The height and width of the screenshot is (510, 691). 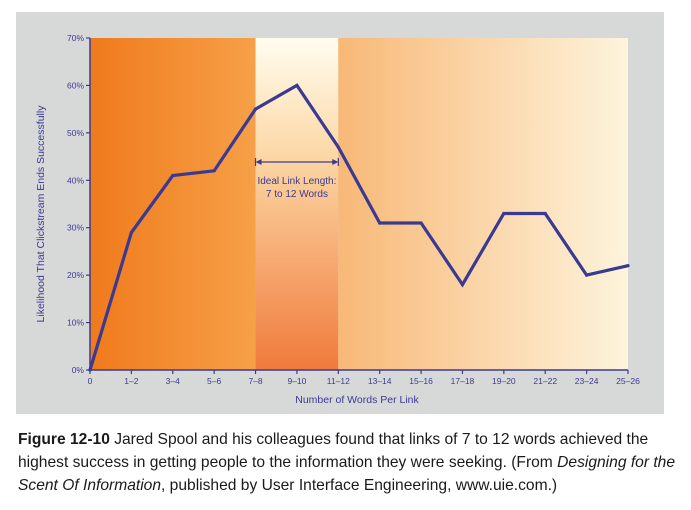 What do you see at coordinates (75, 275) in the screenshot?
I see `y-tick-label: 20%` at bounding box center [75, 275].